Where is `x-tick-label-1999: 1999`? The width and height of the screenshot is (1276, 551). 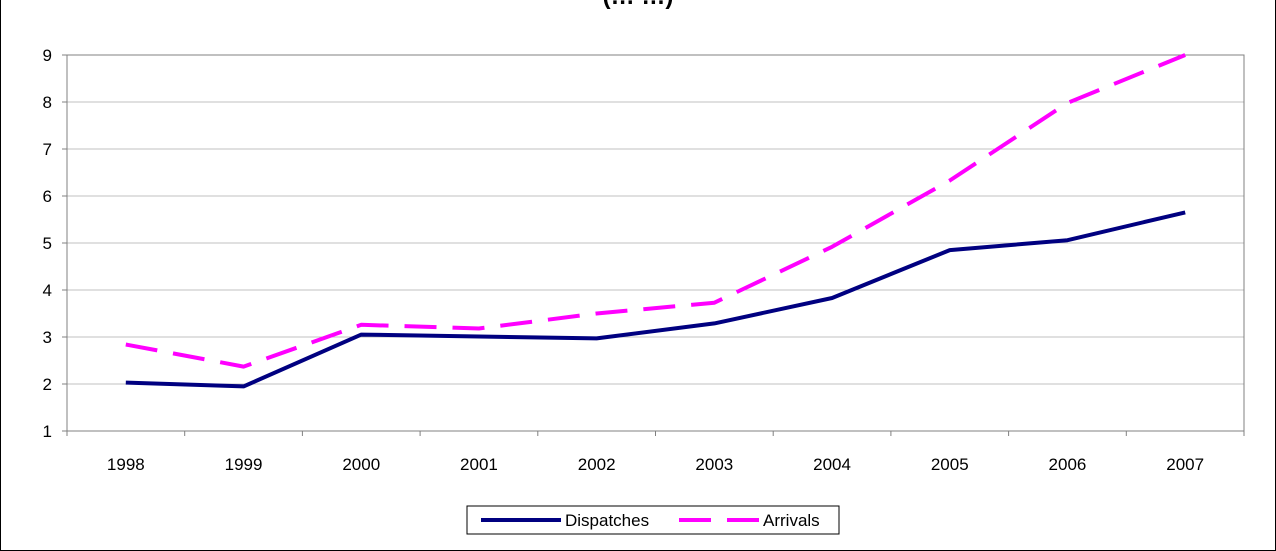
x-tick-label-1999: 1999 is located at coordinates (244, 464).